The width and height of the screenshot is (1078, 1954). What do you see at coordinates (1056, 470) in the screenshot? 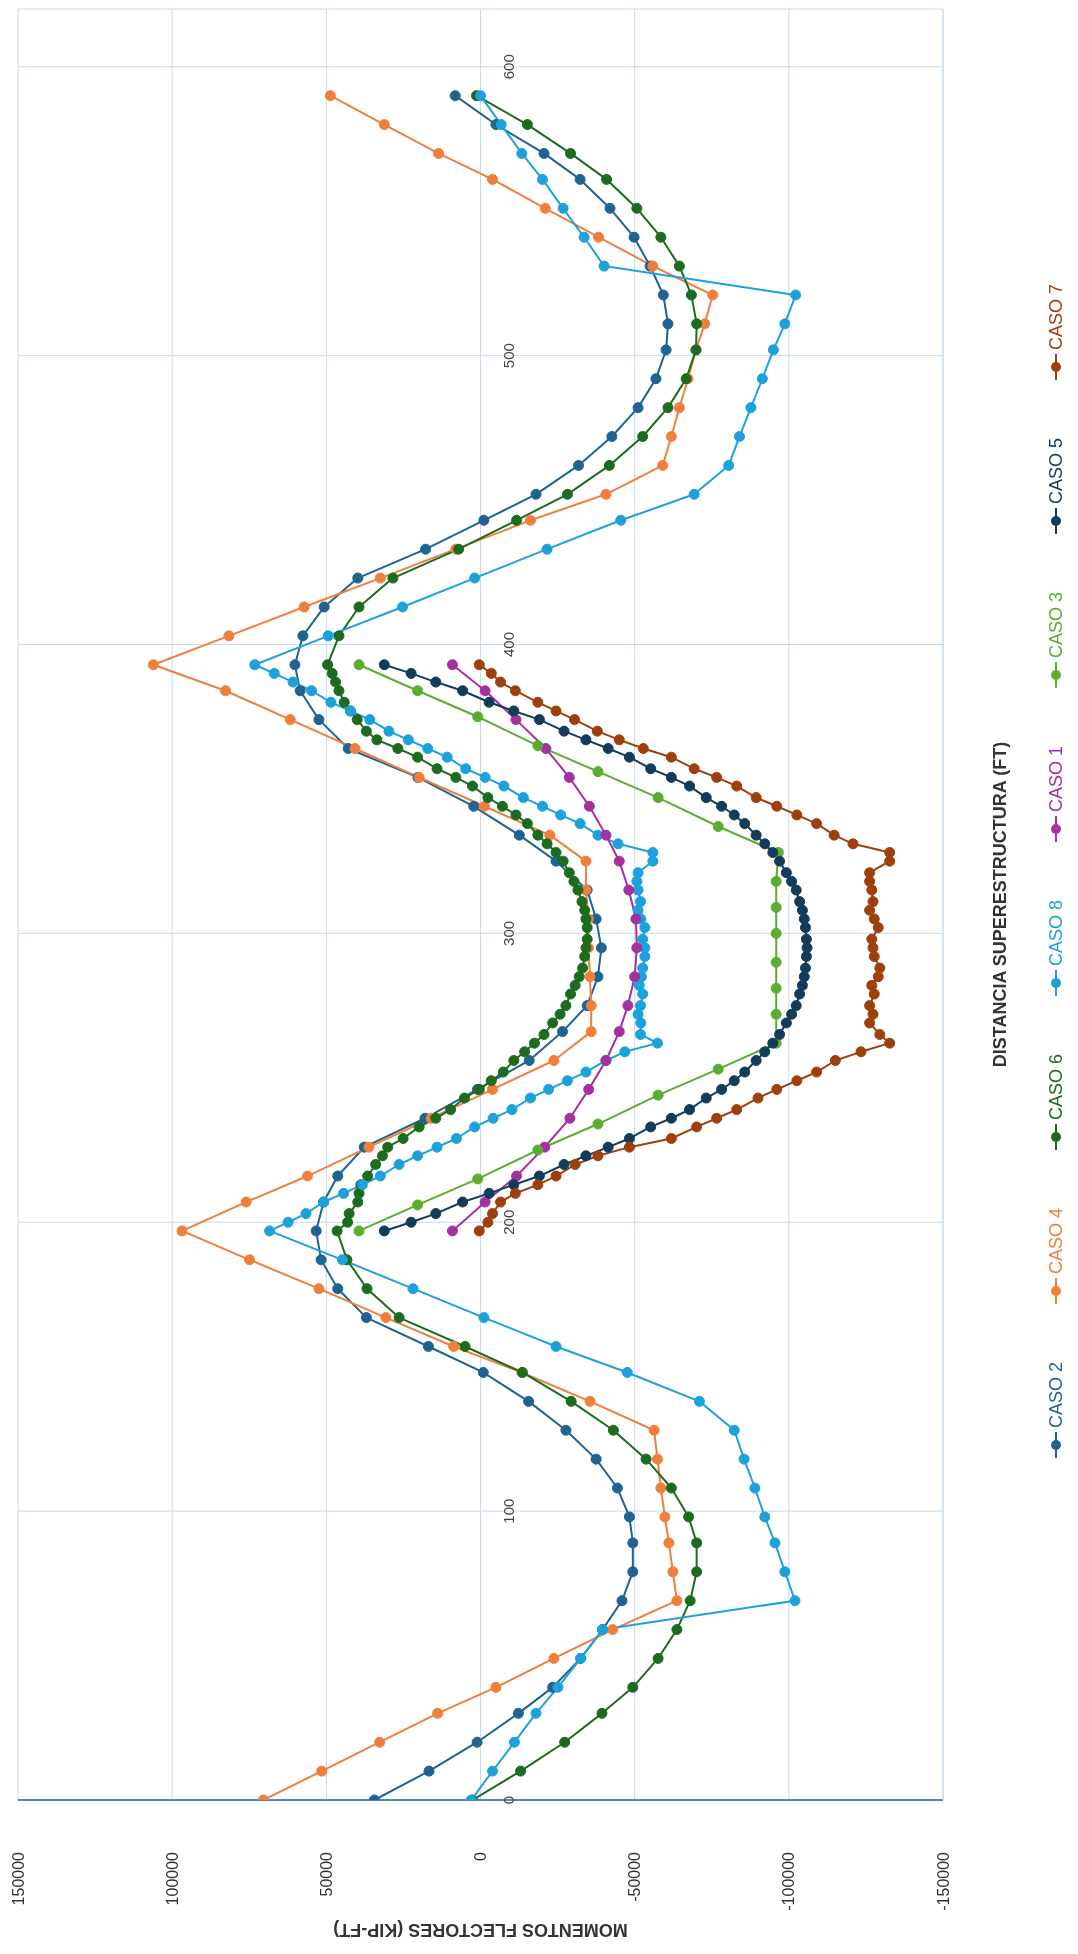
I see `text: CASO 5` at bounding box center [1056, 470].